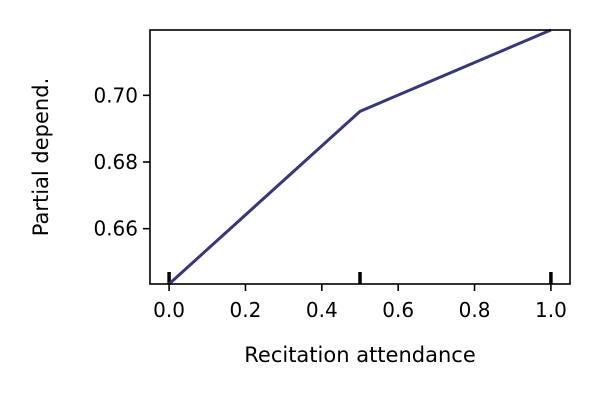 Image resolution: width=600 pixels, height=400 pixels. What do you see at coordinates (398, 310) in the screenshot?
I see `x-tick-label: 0.6` at bounding box center [398, 310].